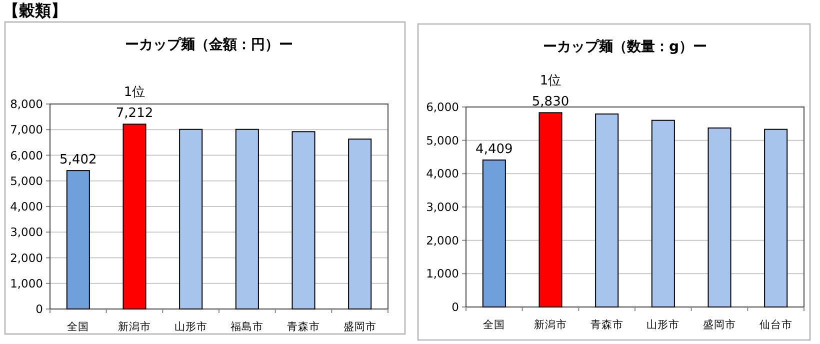 The width and height of the screenshot is (820, 344). I want to click on data-label: 5,402, so click(78, 160).